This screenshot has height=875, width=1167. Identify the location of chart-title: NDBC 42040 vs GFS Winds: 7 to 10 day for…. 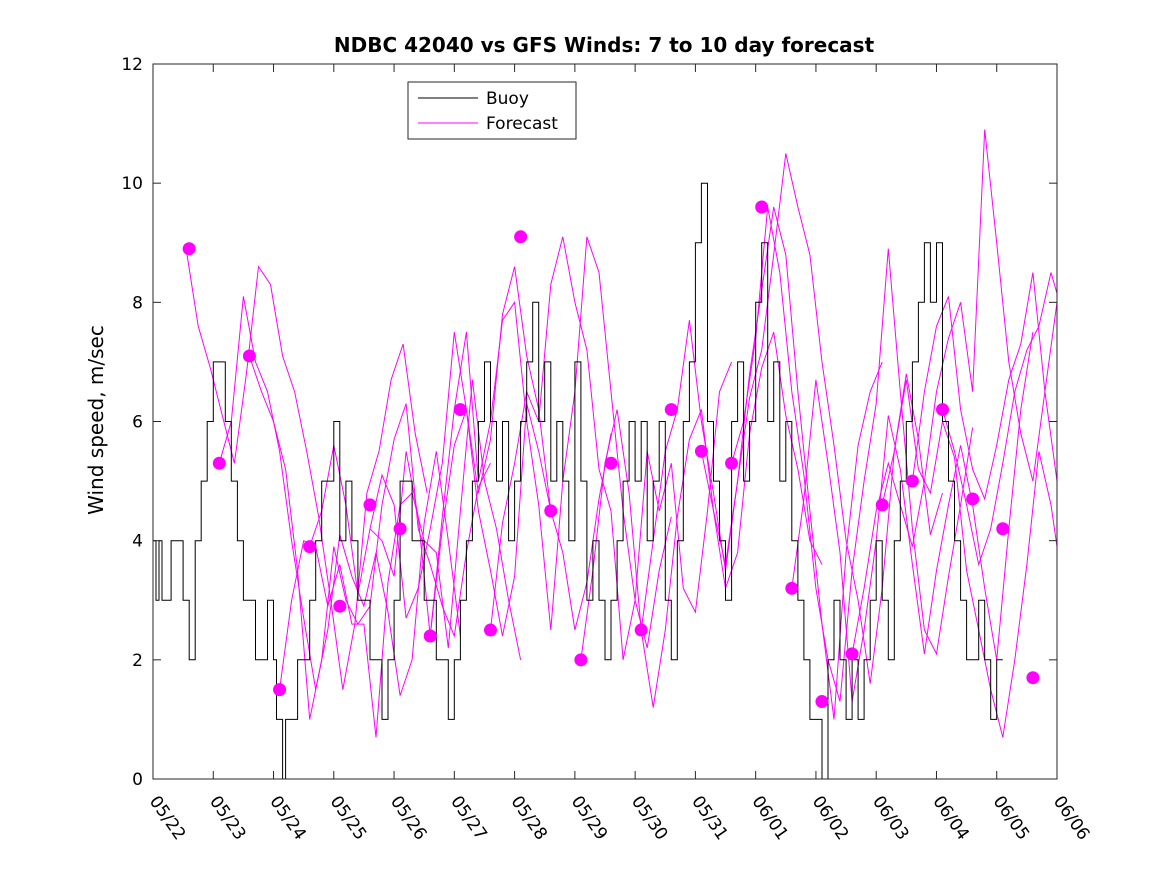
(604, 45).